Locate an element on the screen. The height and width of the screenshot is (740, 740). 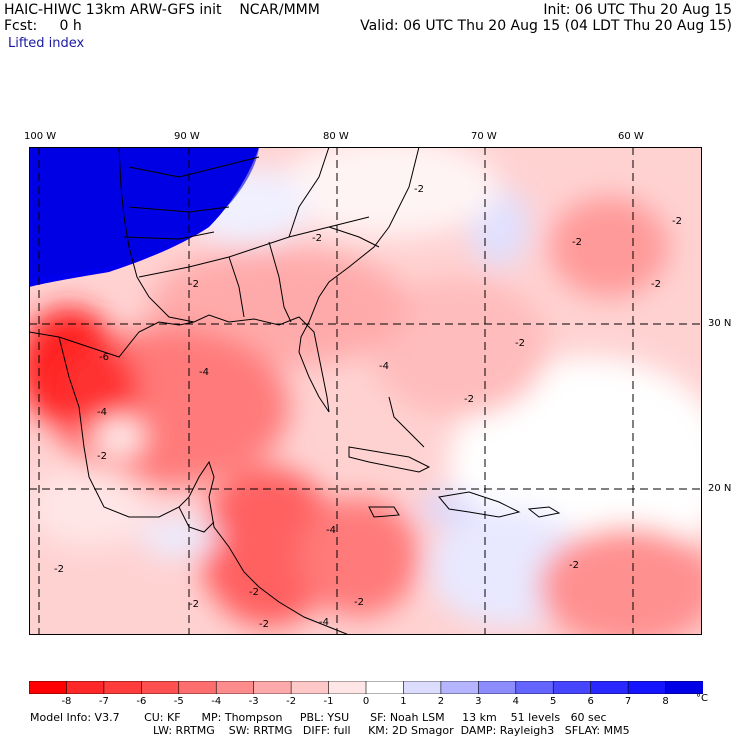
field-name: Lifted index is located at coordinates (46, 43).